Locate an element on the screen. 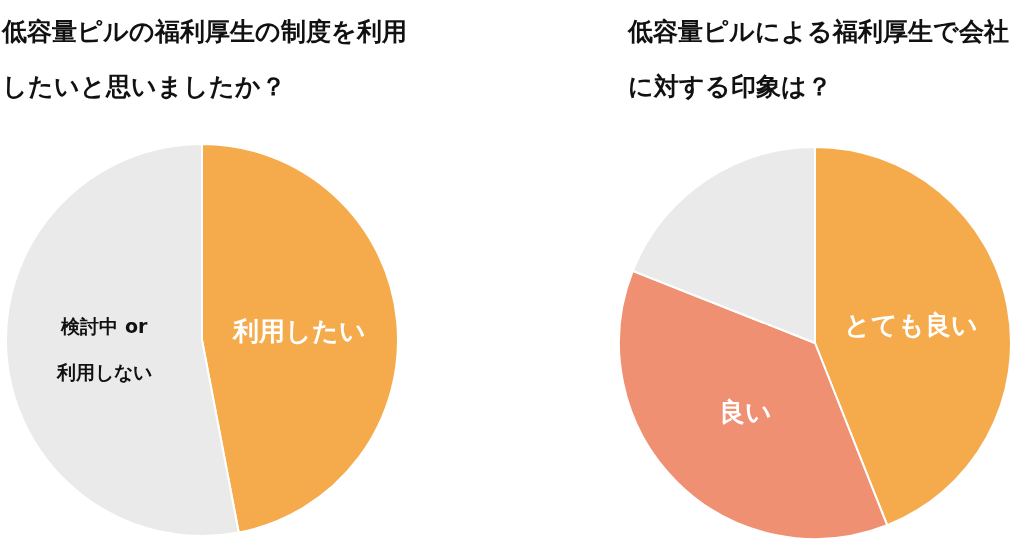  slice-label: とても良い is located at coordinates (911, 324).